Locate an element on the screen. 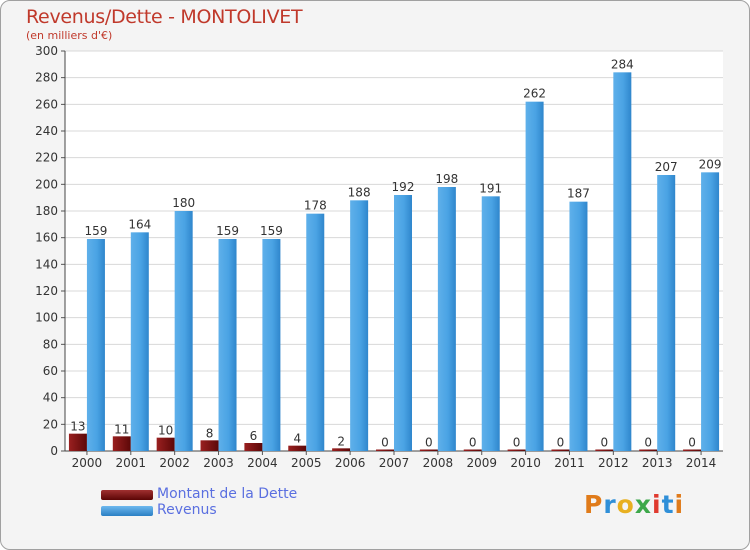 This screenshot has width=750, height=550. logo-letter: P is located at coordinates (594, 504).